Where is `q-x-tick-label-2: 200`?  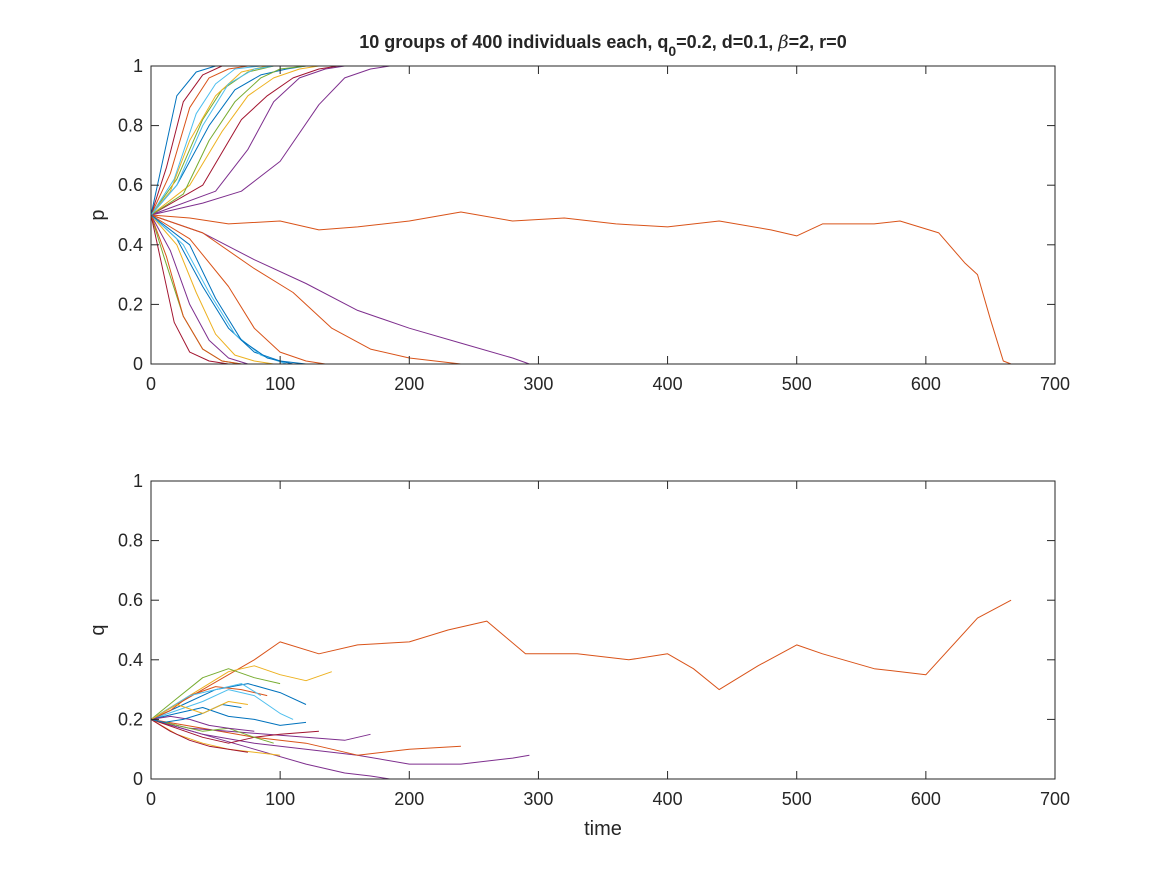 q-x-tick-label-2: 200 is located at coordinates (409, 799).